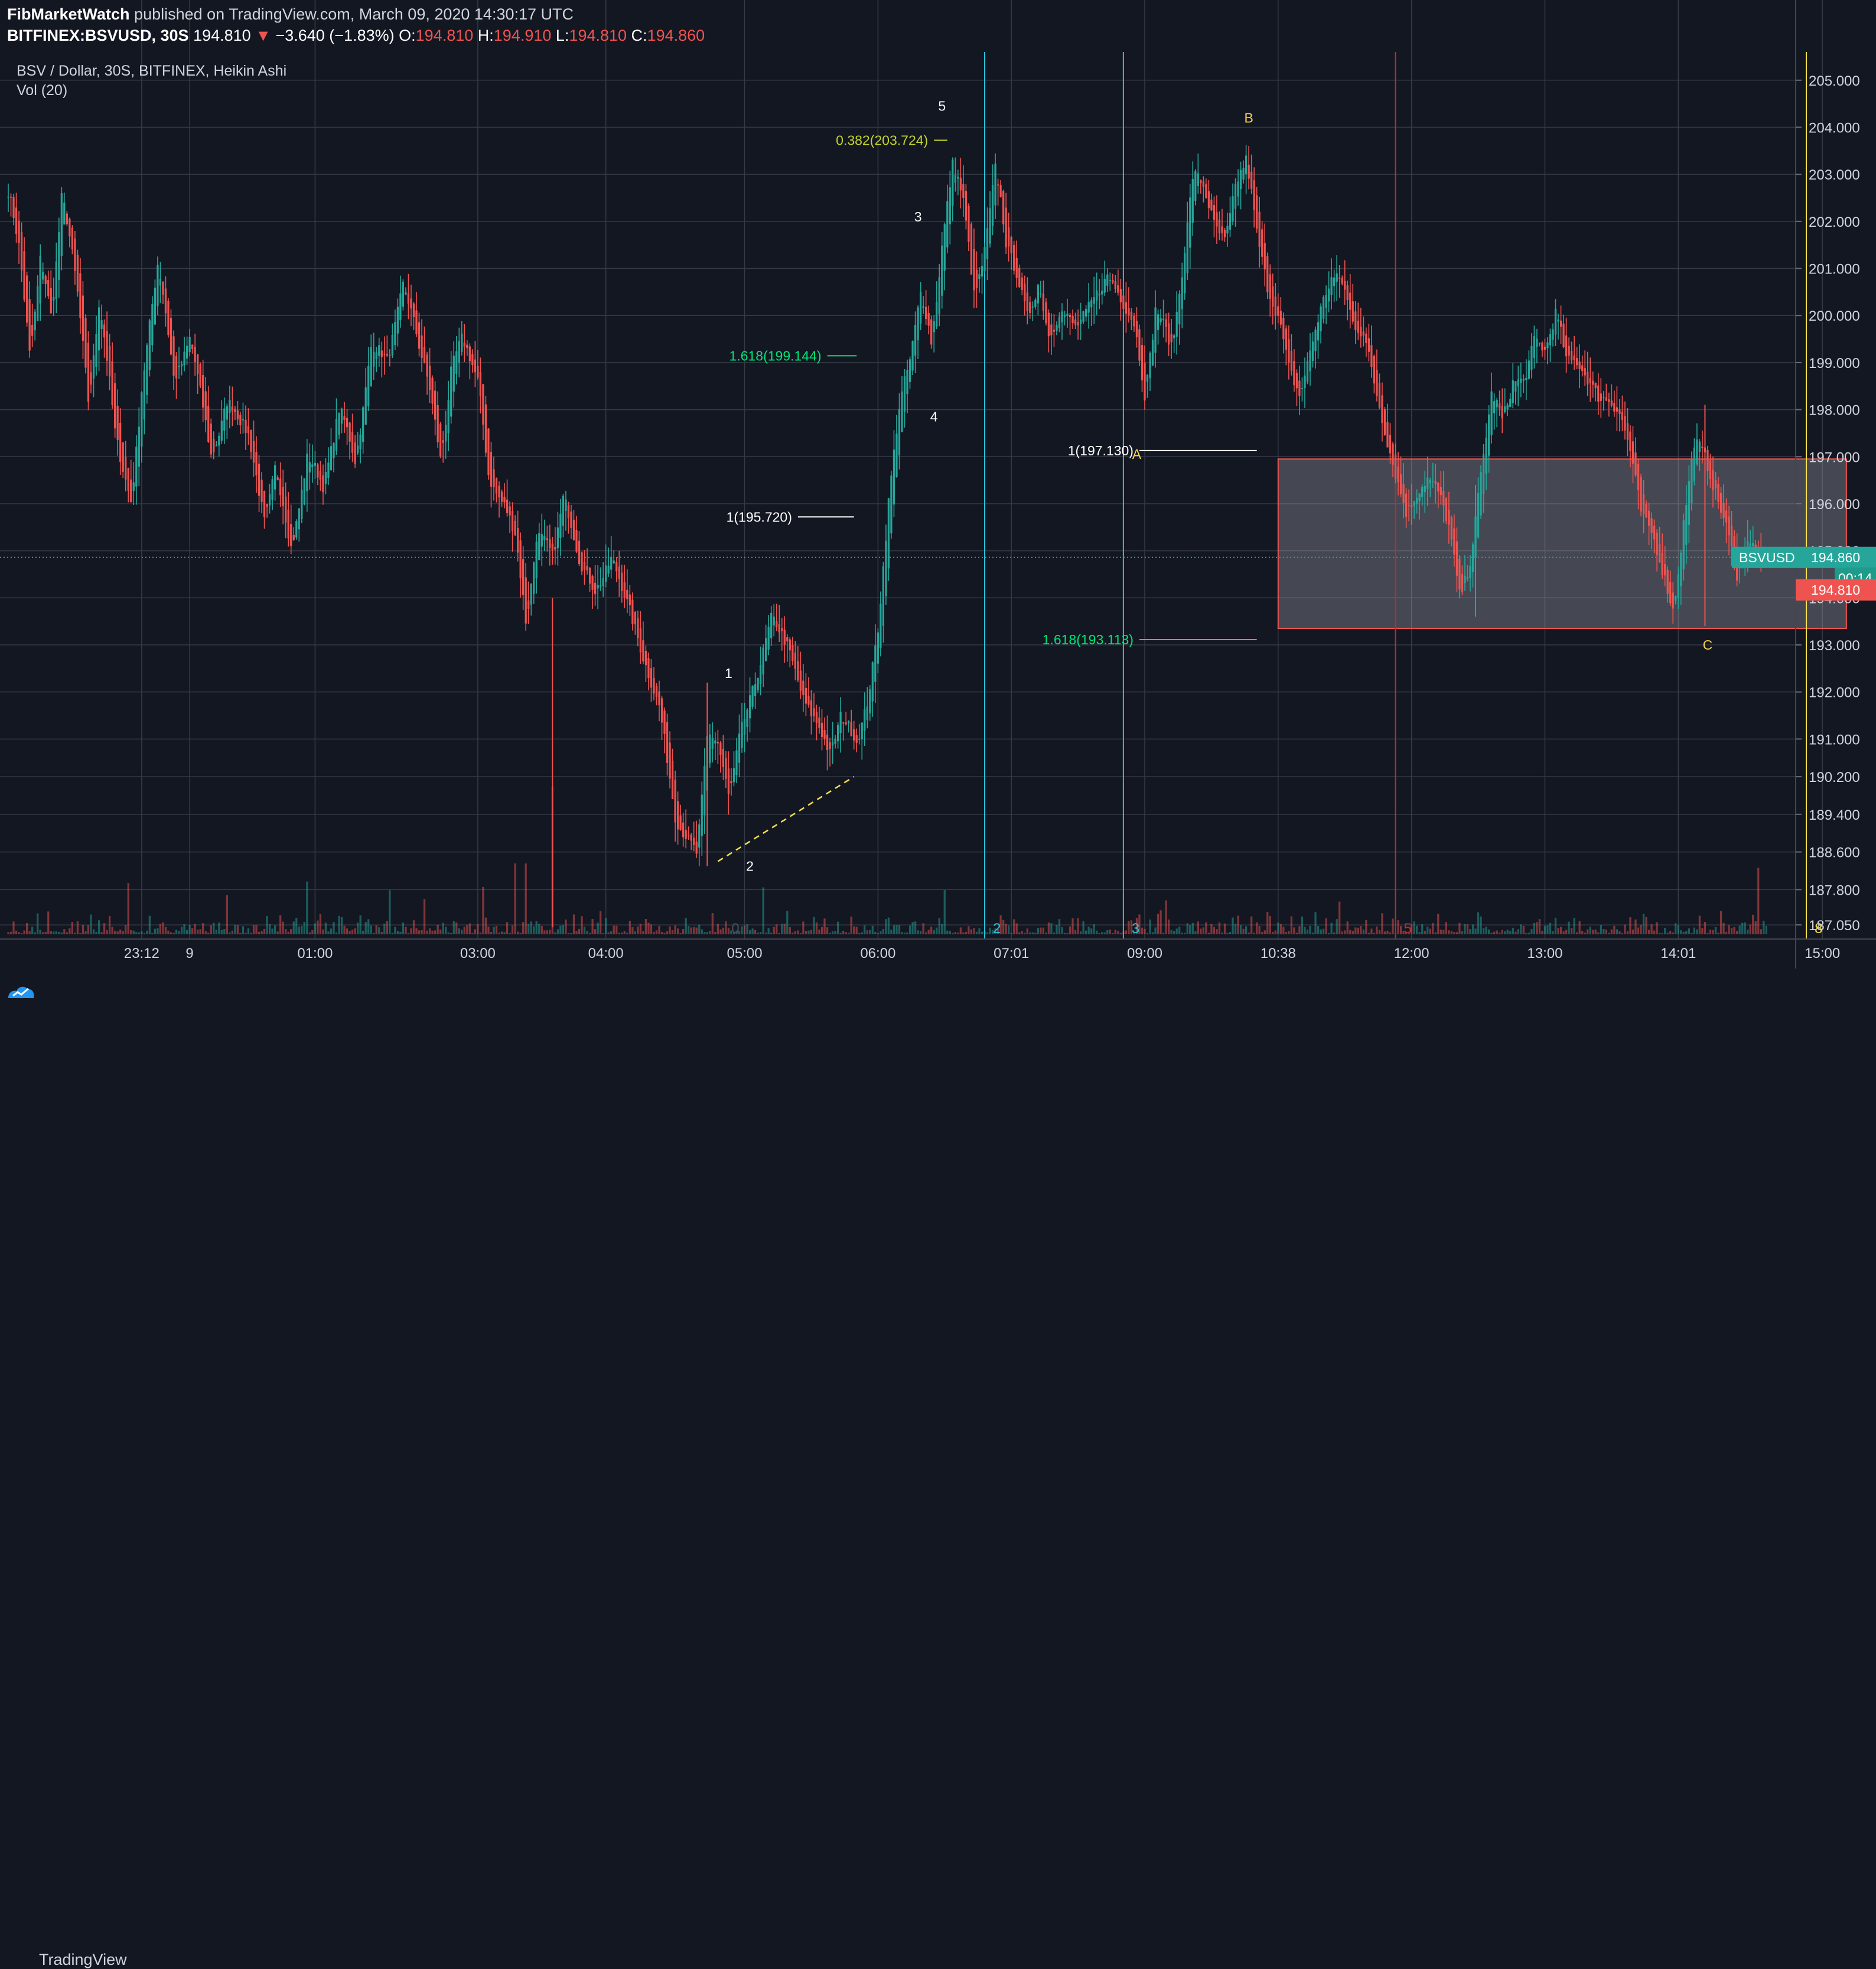 The height and width of the screenshot is (1969, 1876). What do you see at coordinates (1767, 557) in the screenshot?
I see `symbol-tag-label: BSVUSD` at bounding box center [1767, 557].